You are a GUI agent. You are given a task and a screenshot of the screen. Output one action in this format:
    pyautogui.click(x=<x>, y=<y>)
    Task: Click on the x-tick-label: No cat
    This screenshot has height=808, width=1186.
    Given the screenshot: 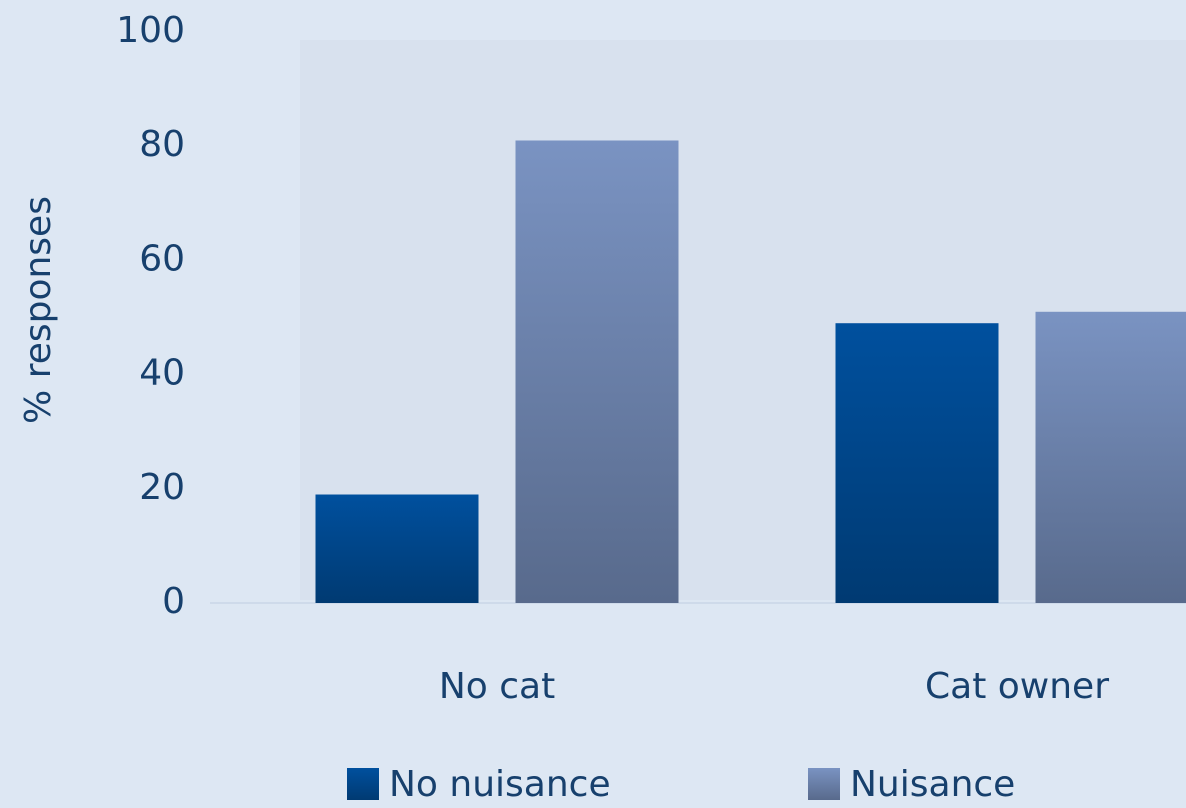 What is the action you would take?
    pyautogui.click(x=497, y=686)
    